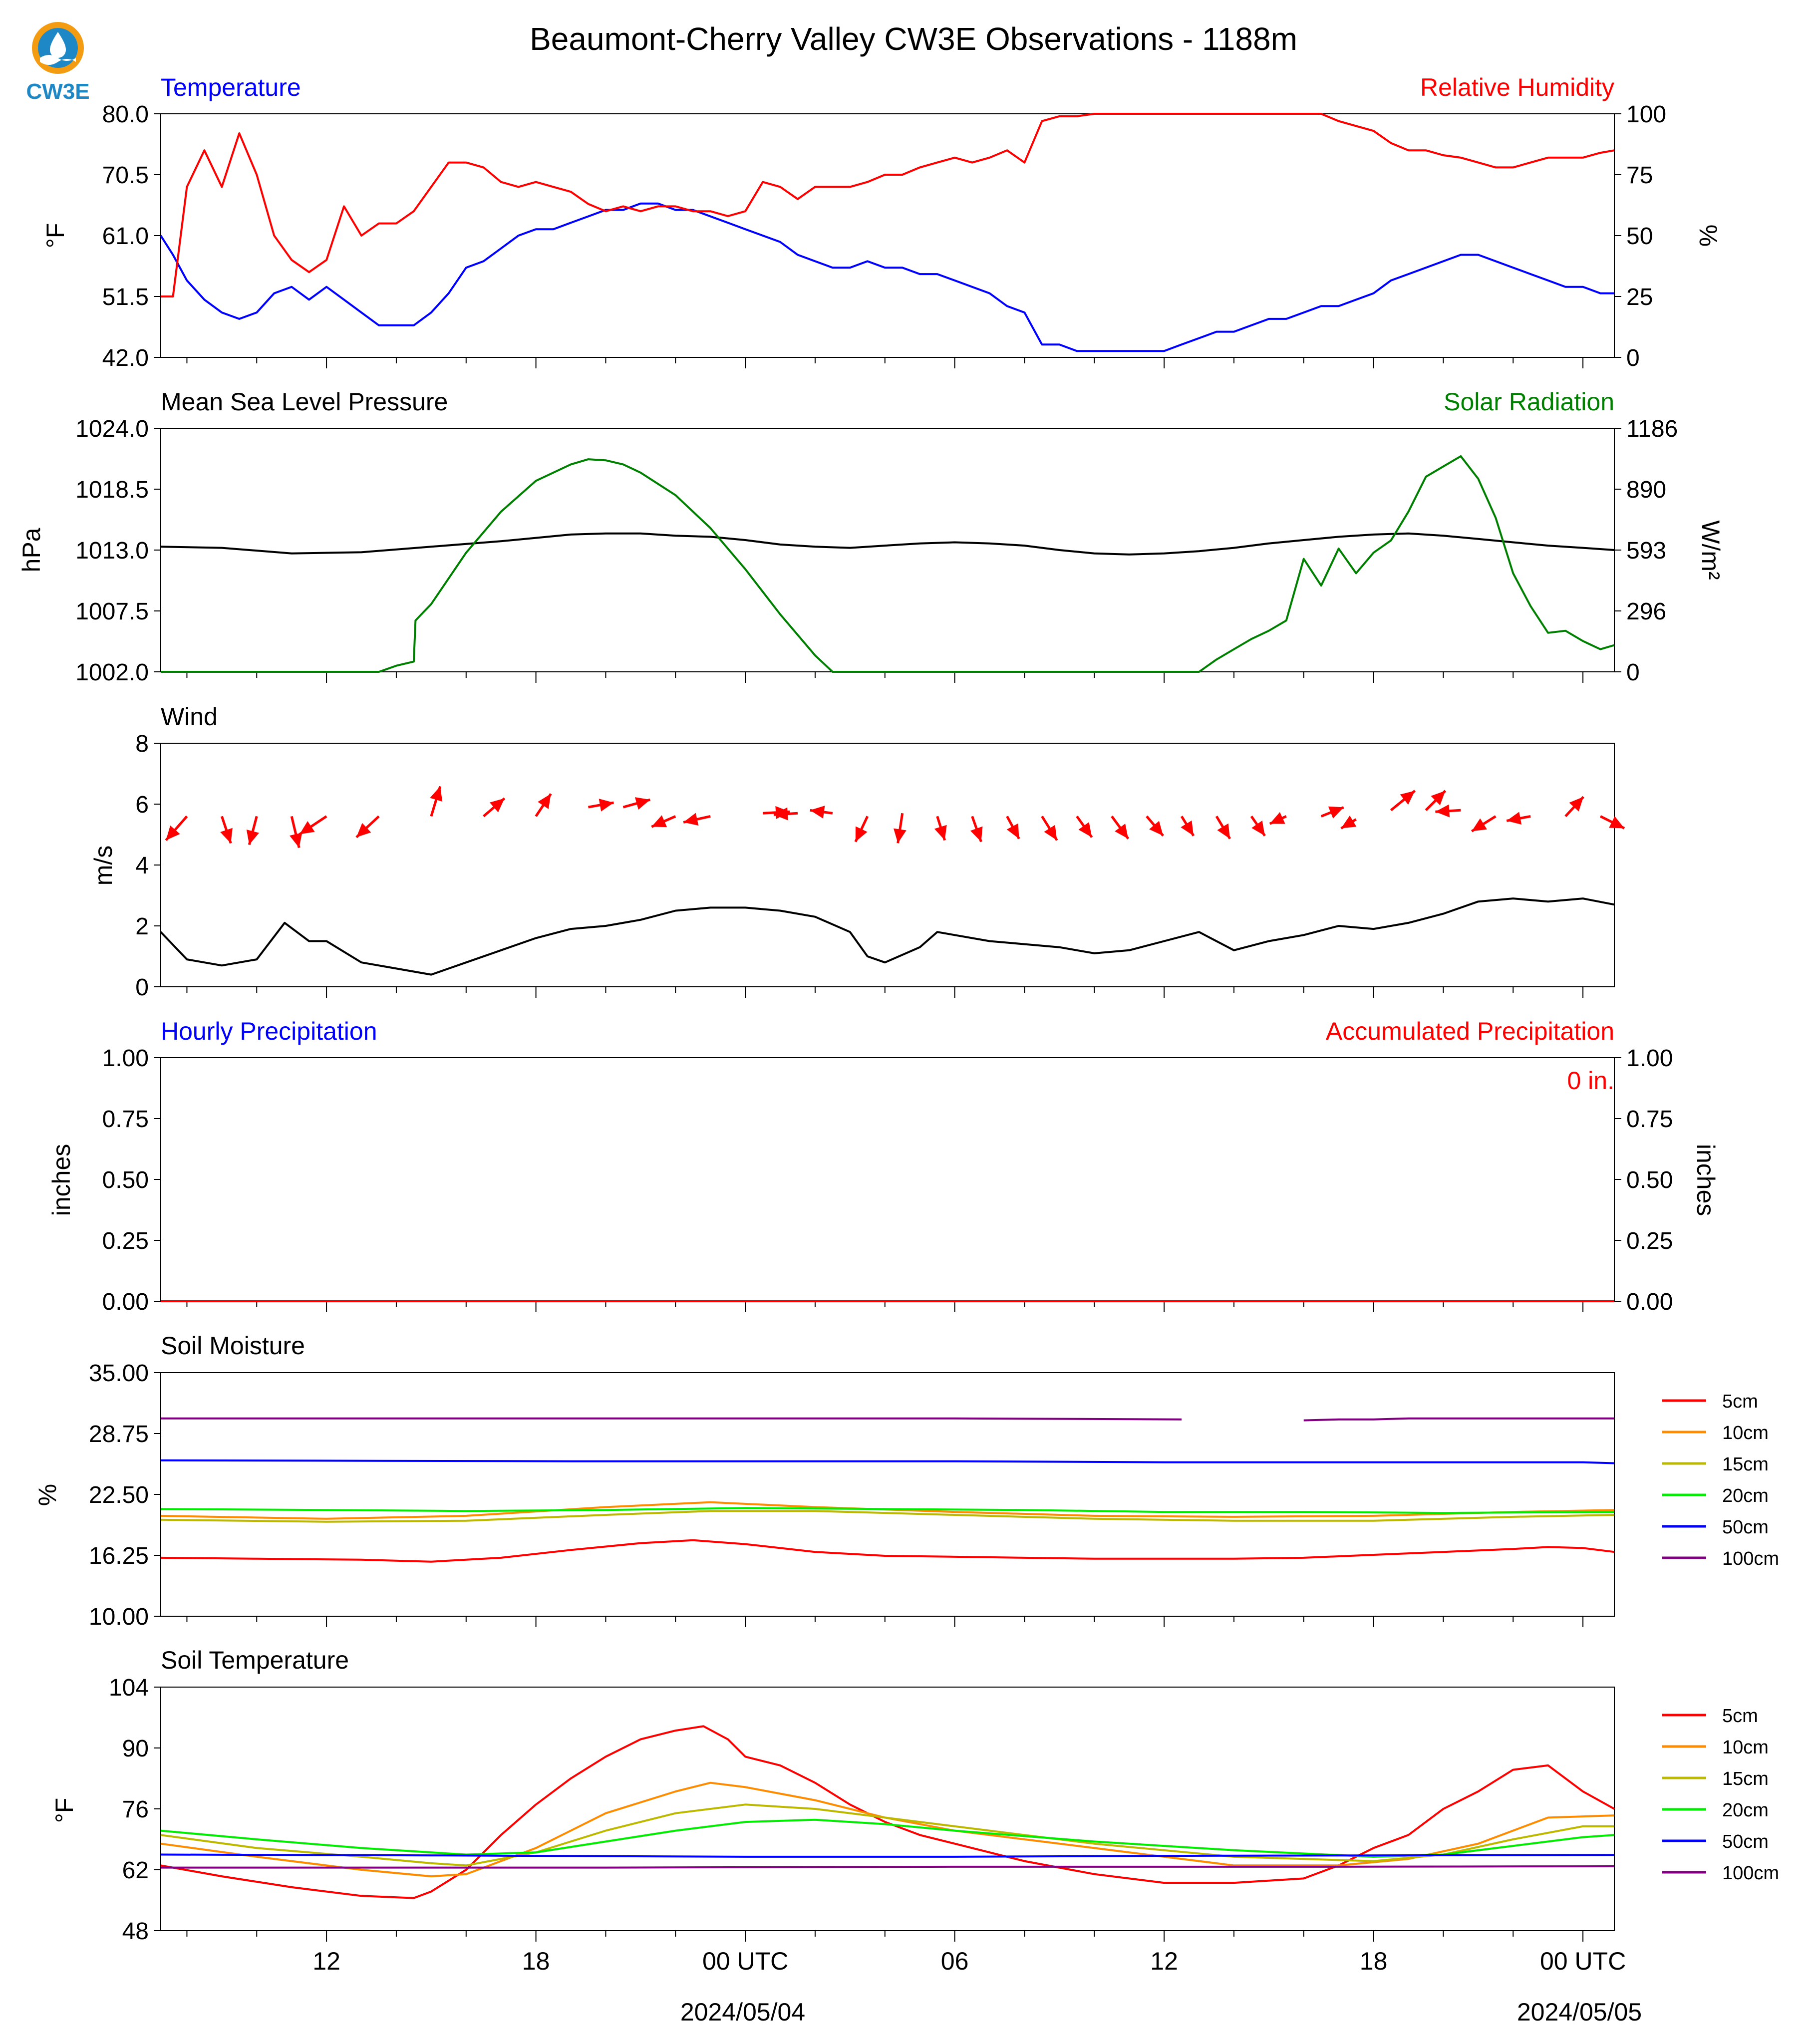 This screenshot has height=2028, width=1820. What do you see at coordinates (135, 1870) in the screenshot?
I see `y-tick-label-soil-temperature: 62` at bounding box center [135, 1870].